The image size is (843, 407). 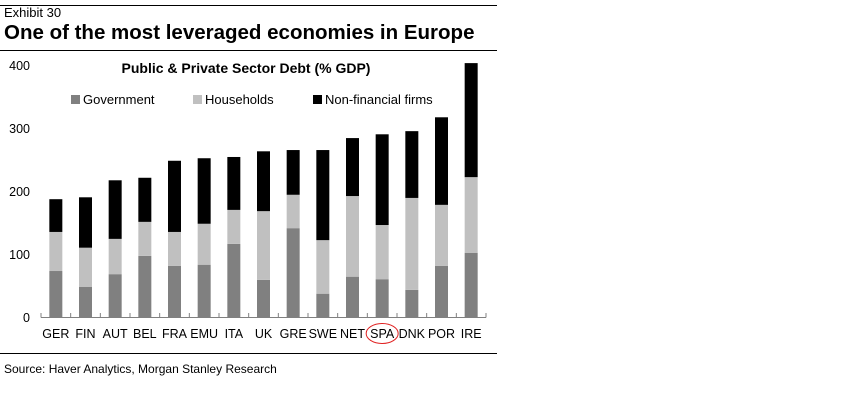 I want to click on bar-ger-government, so click(x=56, y=294).